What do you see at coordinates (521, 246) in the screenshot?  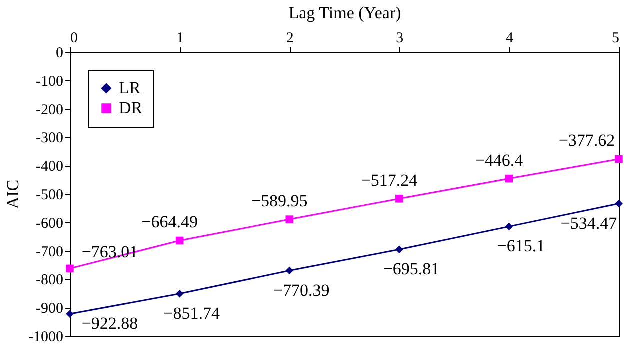 I see `data-label: −615.1` at bounding box center [521, 246].